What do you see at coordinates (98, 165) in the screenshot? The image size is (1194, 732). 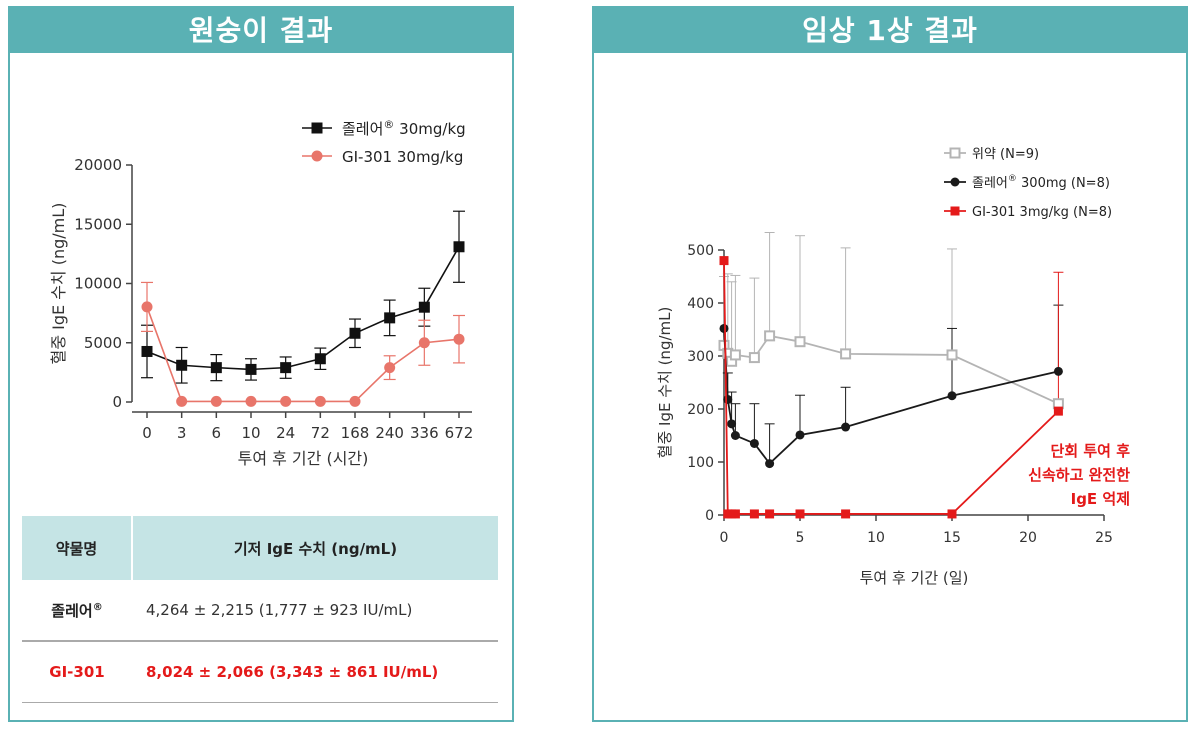 I see `y-tick-label: 20000` at bounding box center [98, 165].